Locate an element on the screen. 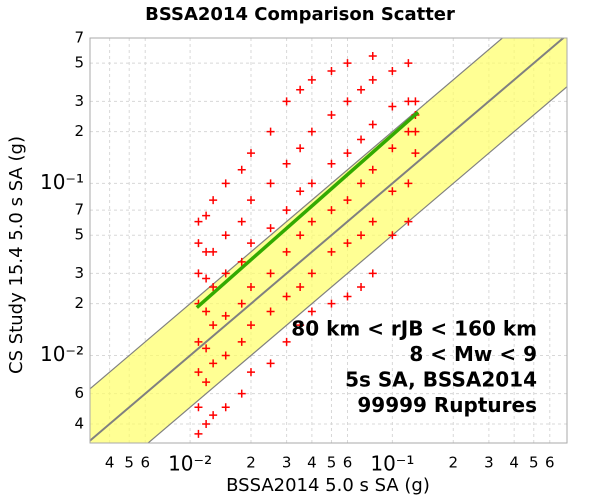 This screenshot has width=600, height=500. annotation: 8 < Mw < 9 is located at coordinates (473, 354).